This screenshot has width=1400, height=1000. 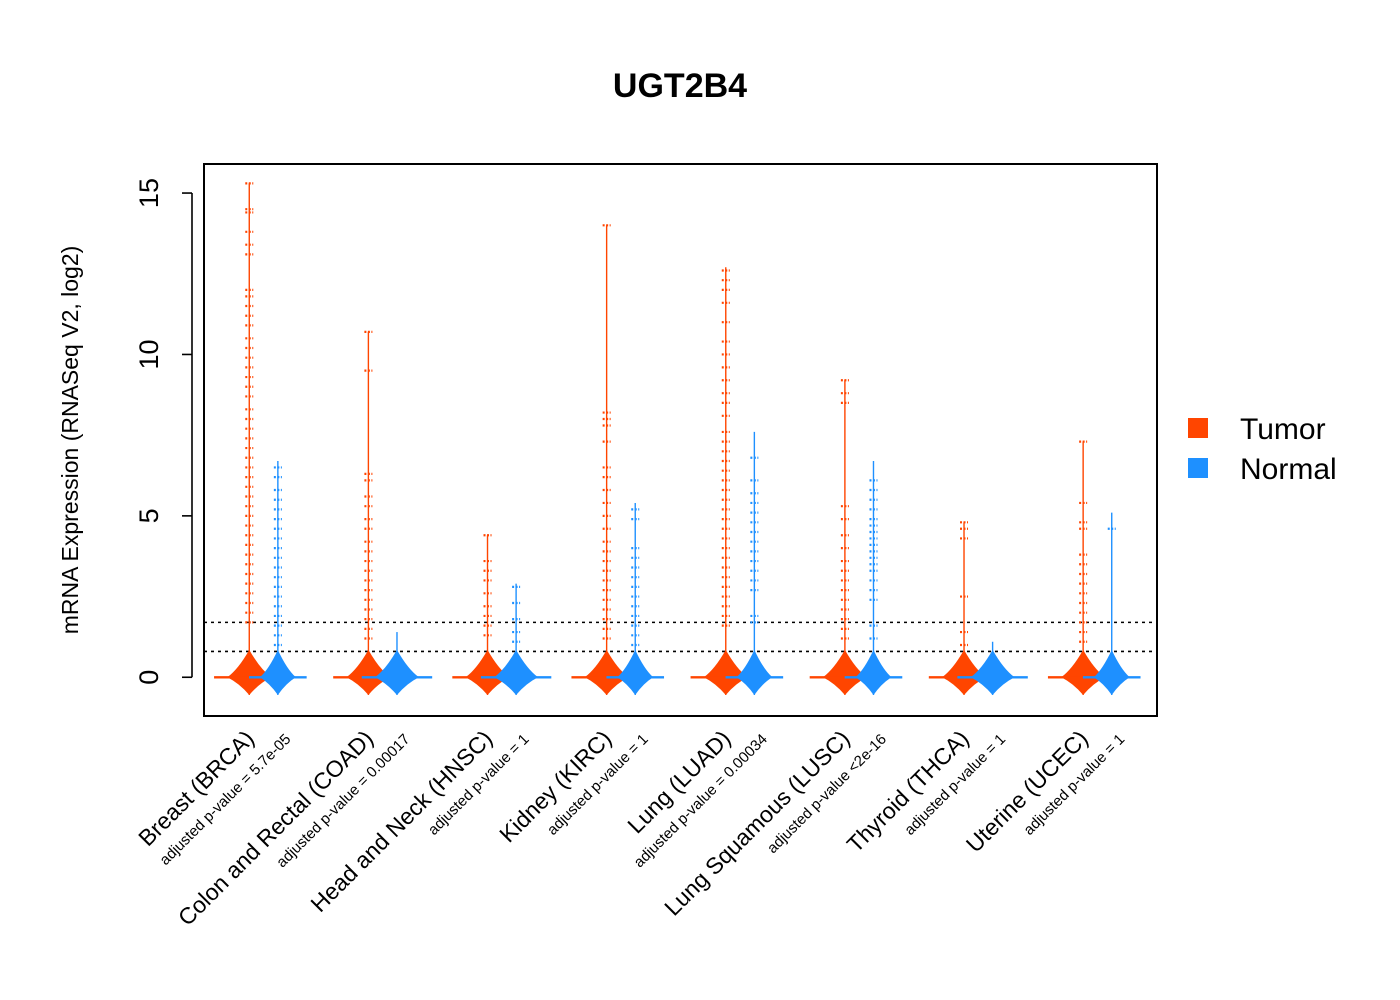 What do you see at coordinates (487, 672) in the screenshot?
I see `tumor-bean-2-density` at bounding box center [487, 672].